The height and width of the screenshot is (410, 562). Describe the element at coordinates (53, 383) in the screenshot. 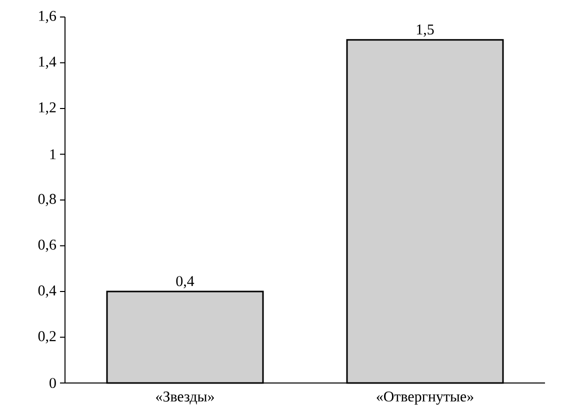

I see `y-tick-label: 0` at that location.